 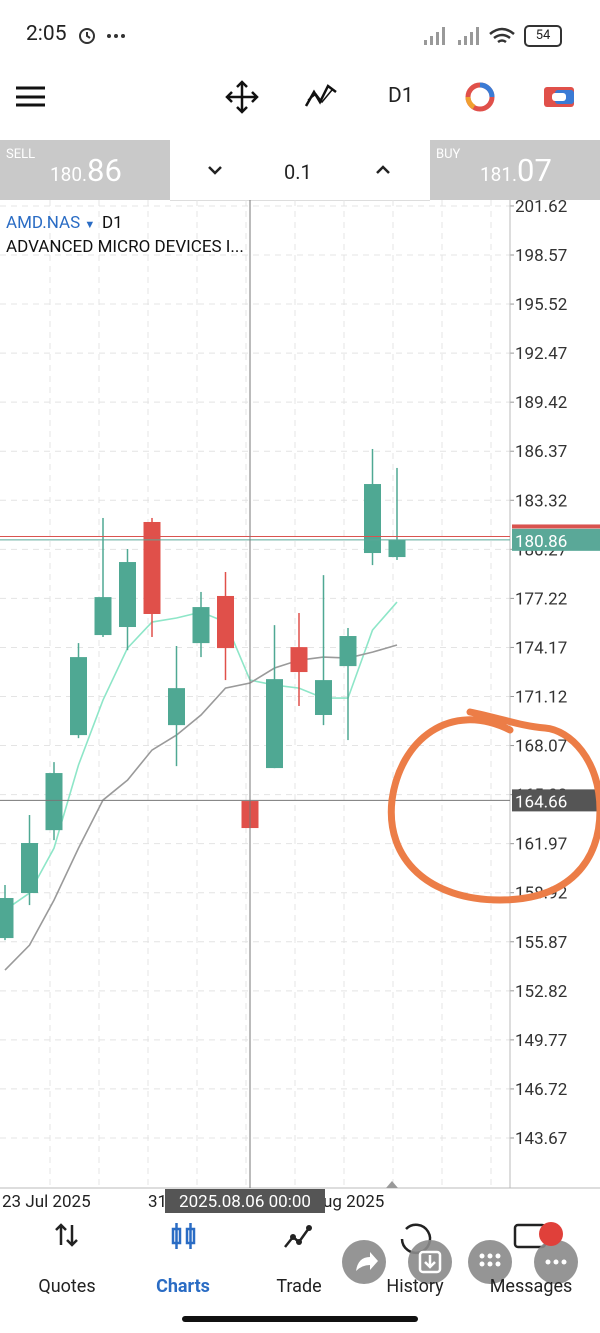 I want to click on symbol-name: AMD.NAS, so click(x=43, y=223).